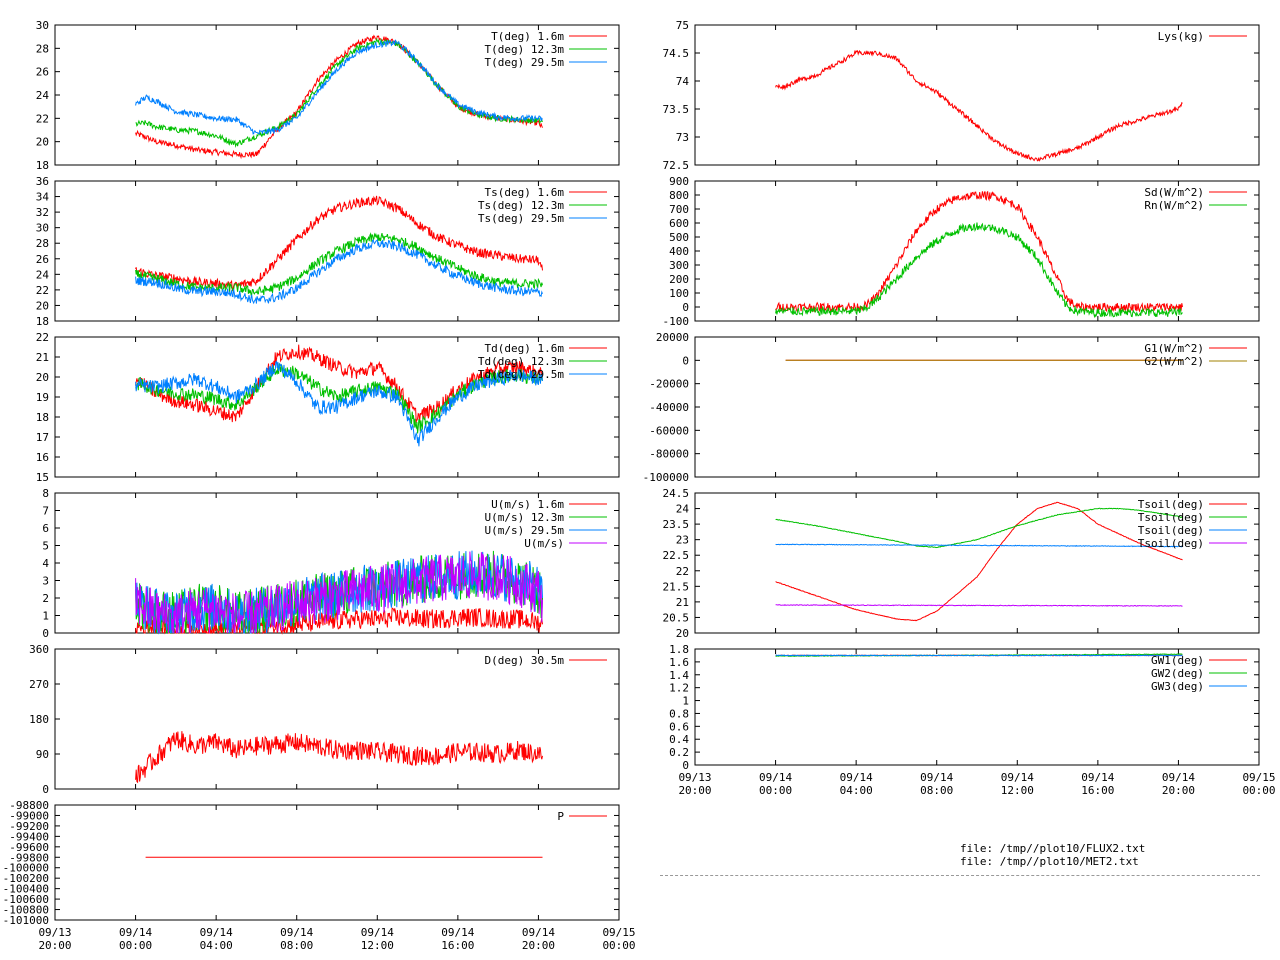  I want to click on y-tick-label: 3, so click(45, 581).